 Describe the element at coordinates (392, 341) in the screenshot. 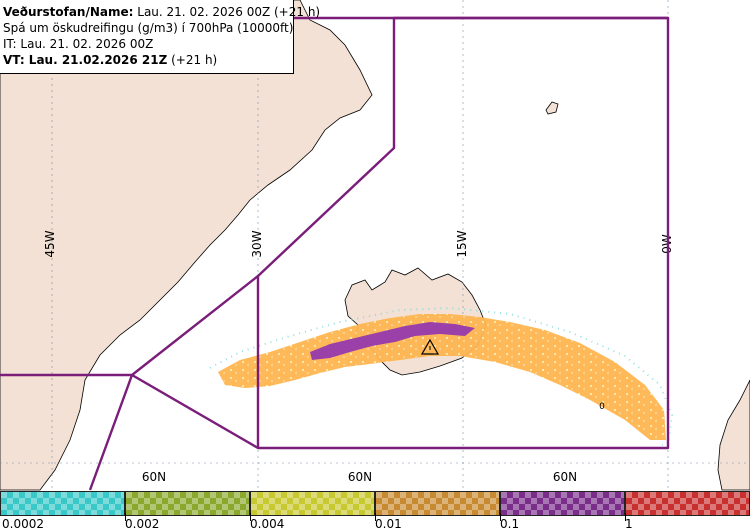

I see `ash-plume-dark` at that location.